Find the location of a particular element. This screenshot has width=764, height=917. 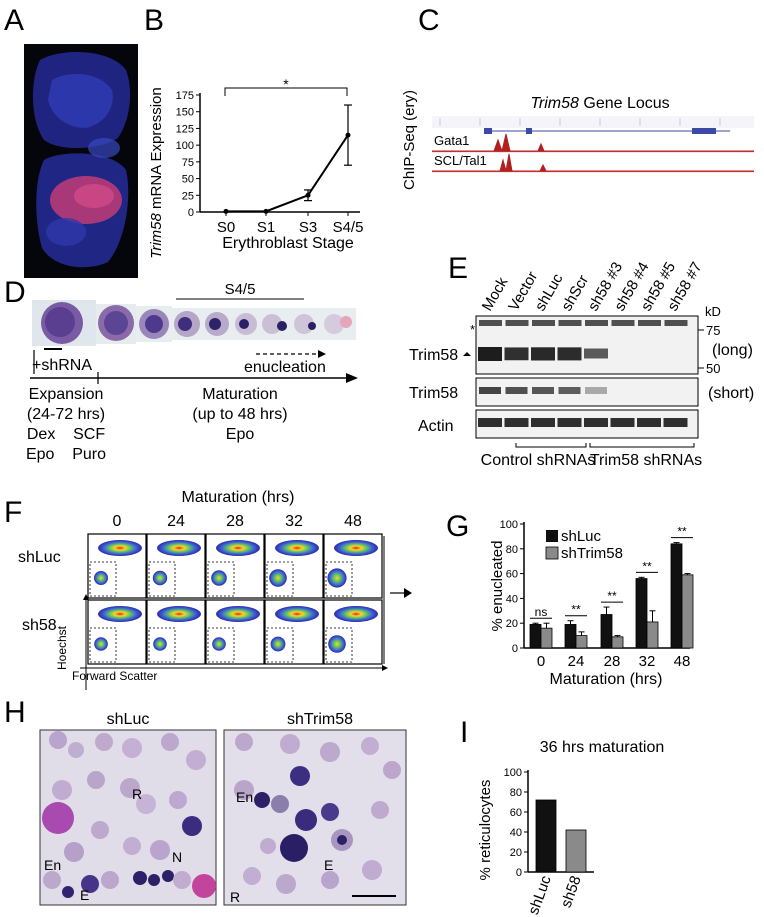

panel-label-h: H is located at coordinates (15, 712).